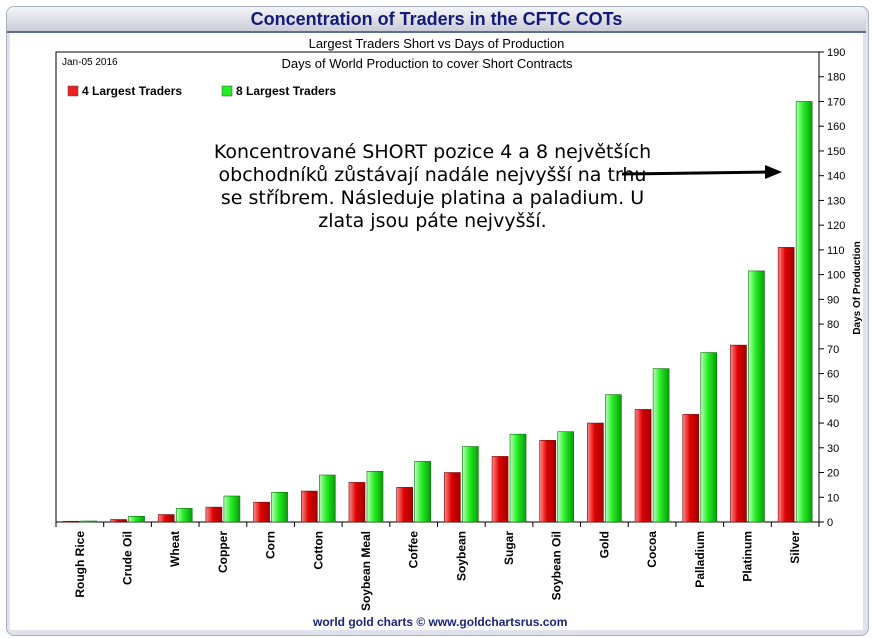  What do you see at coordinates (833, 474) in the screenshot?
I see `y-tick-label: 20` at bounding box center [833, 474].